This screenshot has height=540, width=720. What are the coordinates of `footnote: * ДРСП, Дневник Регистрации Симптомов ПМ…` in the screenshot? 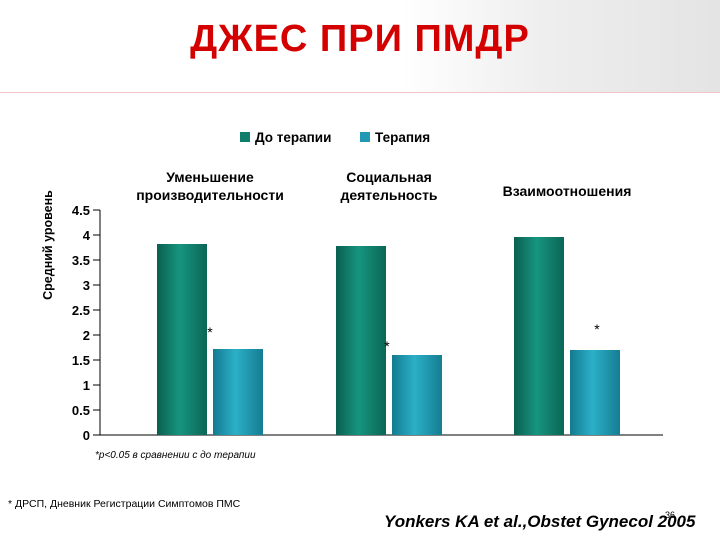 It's located at (124, 504).